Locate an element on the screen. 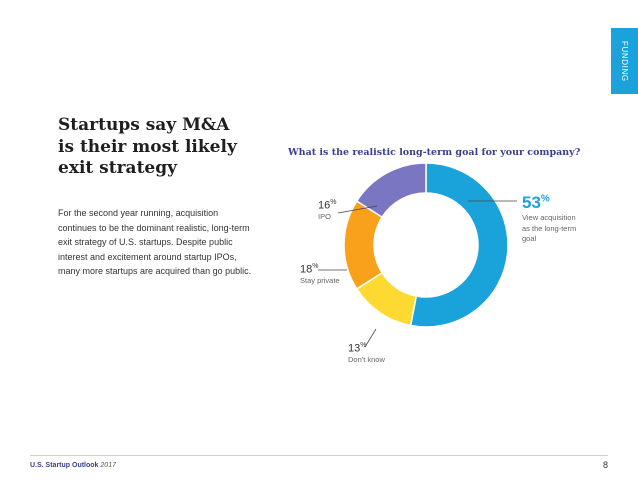 The image size is (638, 493). slice-pct: 13 is located at coordinates (354, 348).